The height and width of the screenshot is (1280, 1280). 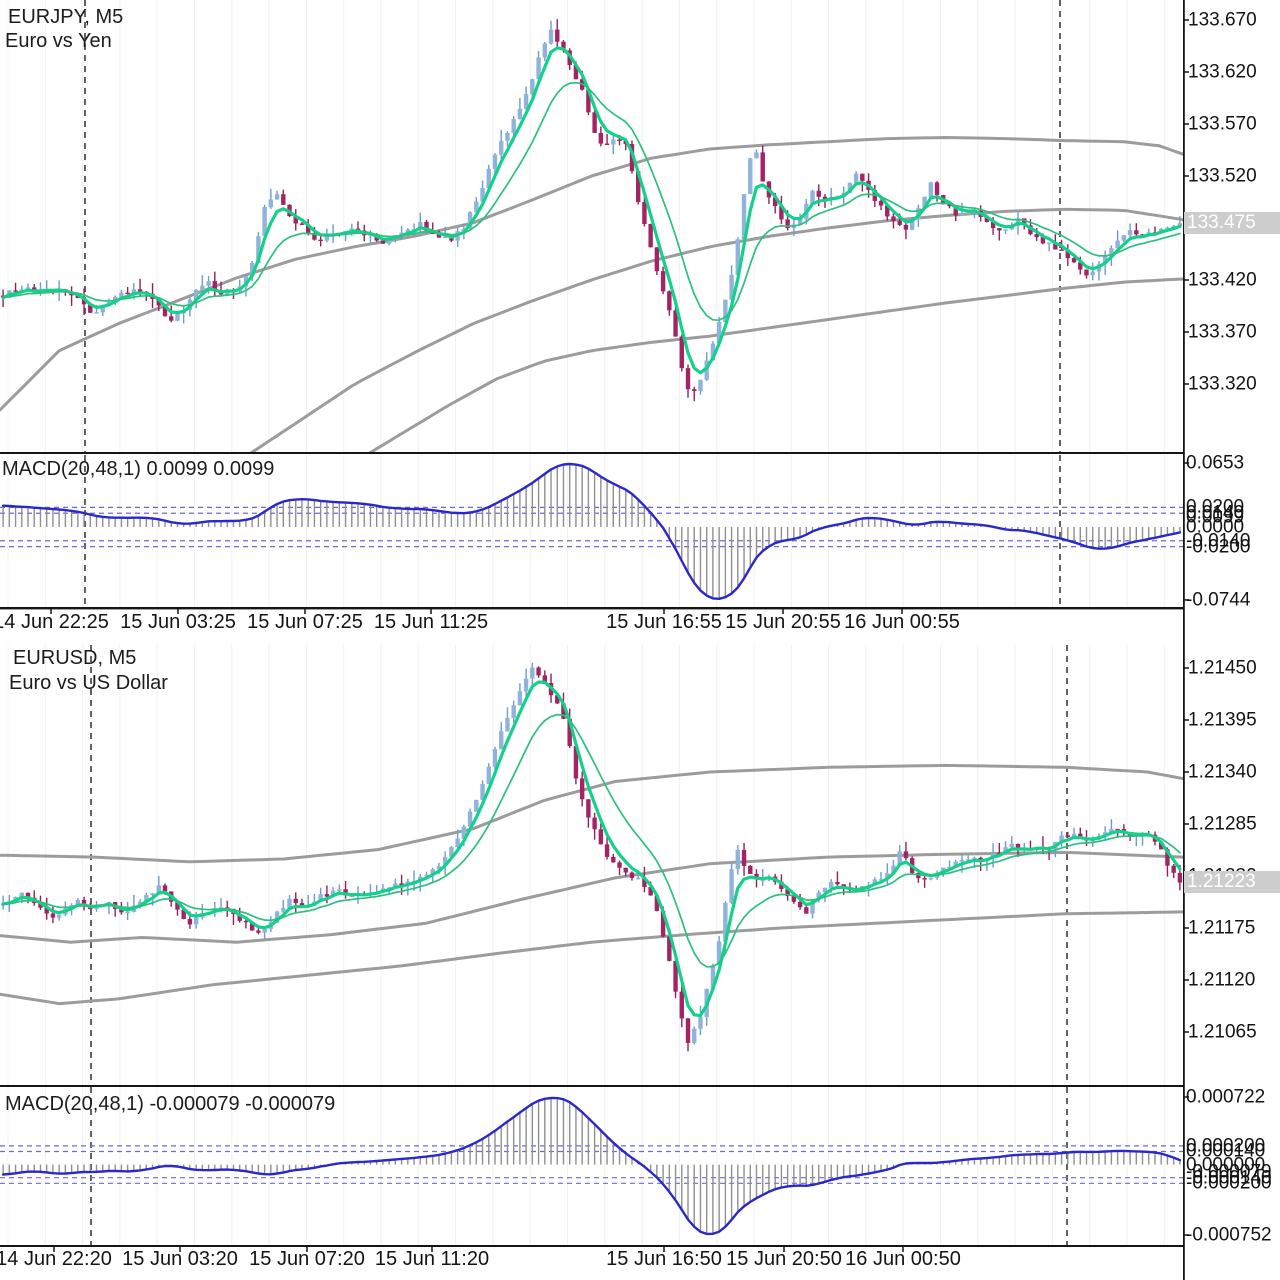 I want to click on price-axis-label: 1.21395, so click(x=1222, y=720).